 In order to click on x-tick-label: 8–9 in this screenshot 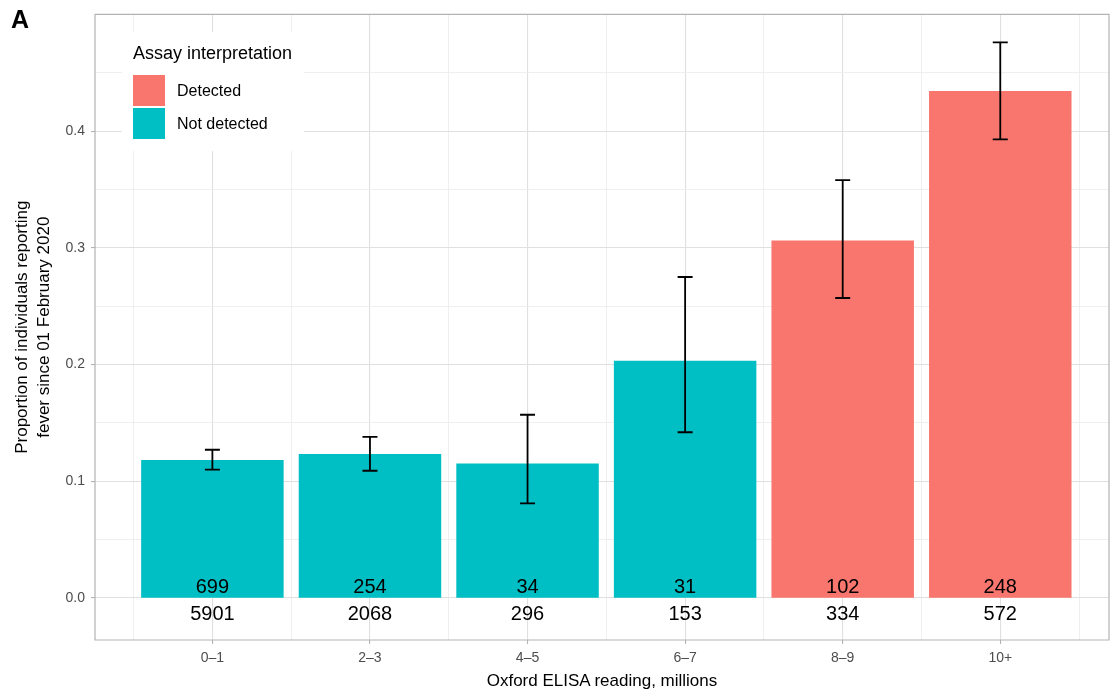, I will do `click(843, 657)`.